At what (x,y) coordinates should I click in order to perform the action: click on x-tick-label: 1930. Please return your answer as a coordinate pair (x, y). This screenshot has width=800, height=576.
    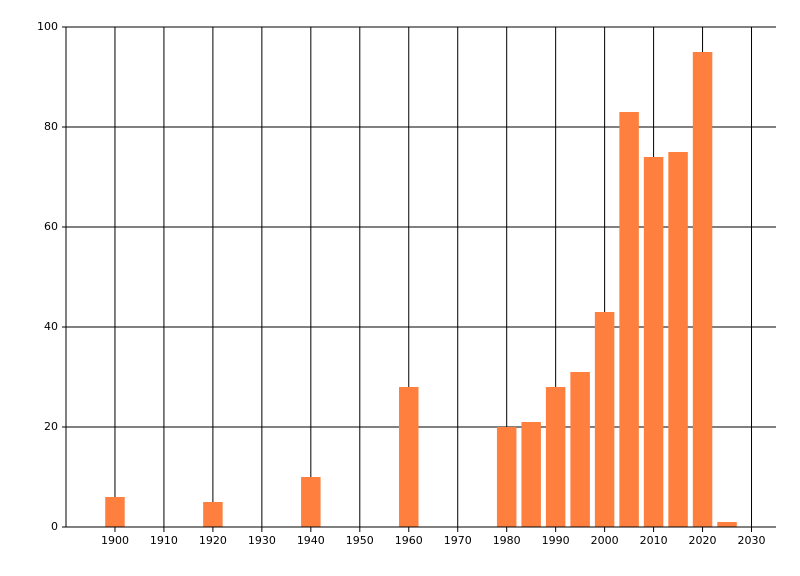
    Looking at the image, I should click on (262, 540).